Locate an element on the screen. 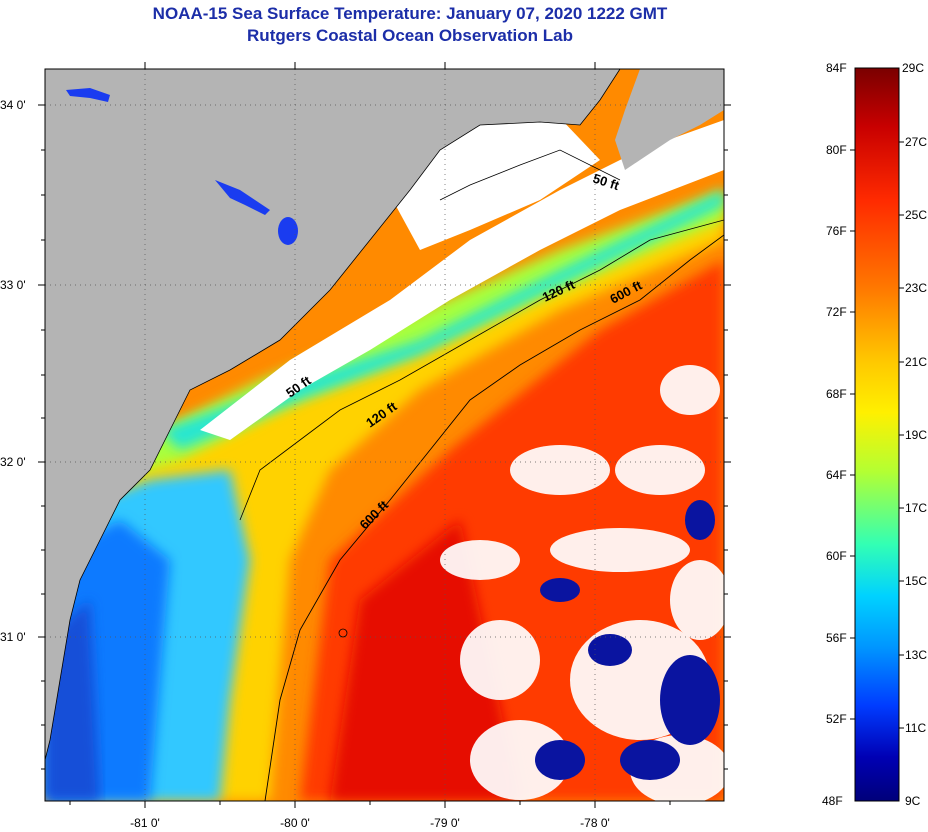 This screenshot has width=928, height=832. colorbar-c-15: 15C is located at coordinates (916, 581).